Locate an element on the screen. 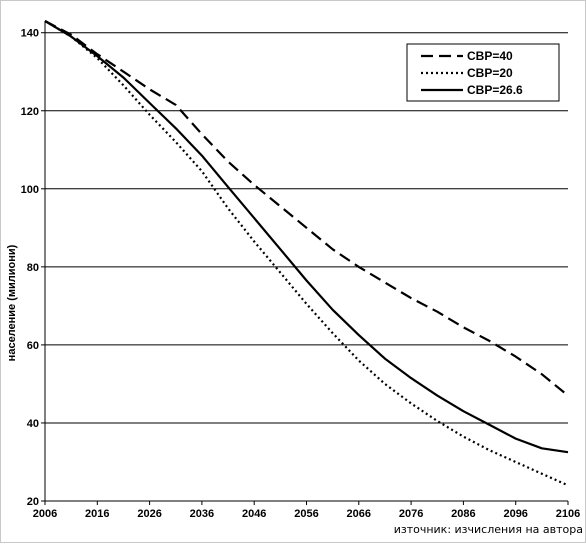  y-axis-label: население (милиони) is located at coordinates (12, 302).